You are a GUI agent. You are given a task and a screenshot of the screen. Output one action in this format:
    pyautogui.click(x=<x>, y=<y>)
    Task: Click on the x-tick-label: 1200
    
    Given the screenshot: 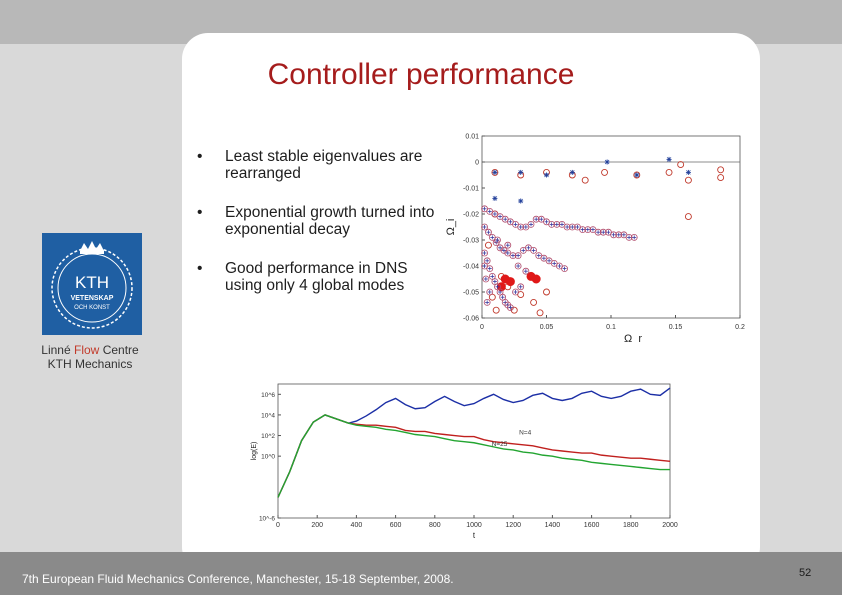 What is the action you would take?
    pyautogui.click(x=513, y=525)
    